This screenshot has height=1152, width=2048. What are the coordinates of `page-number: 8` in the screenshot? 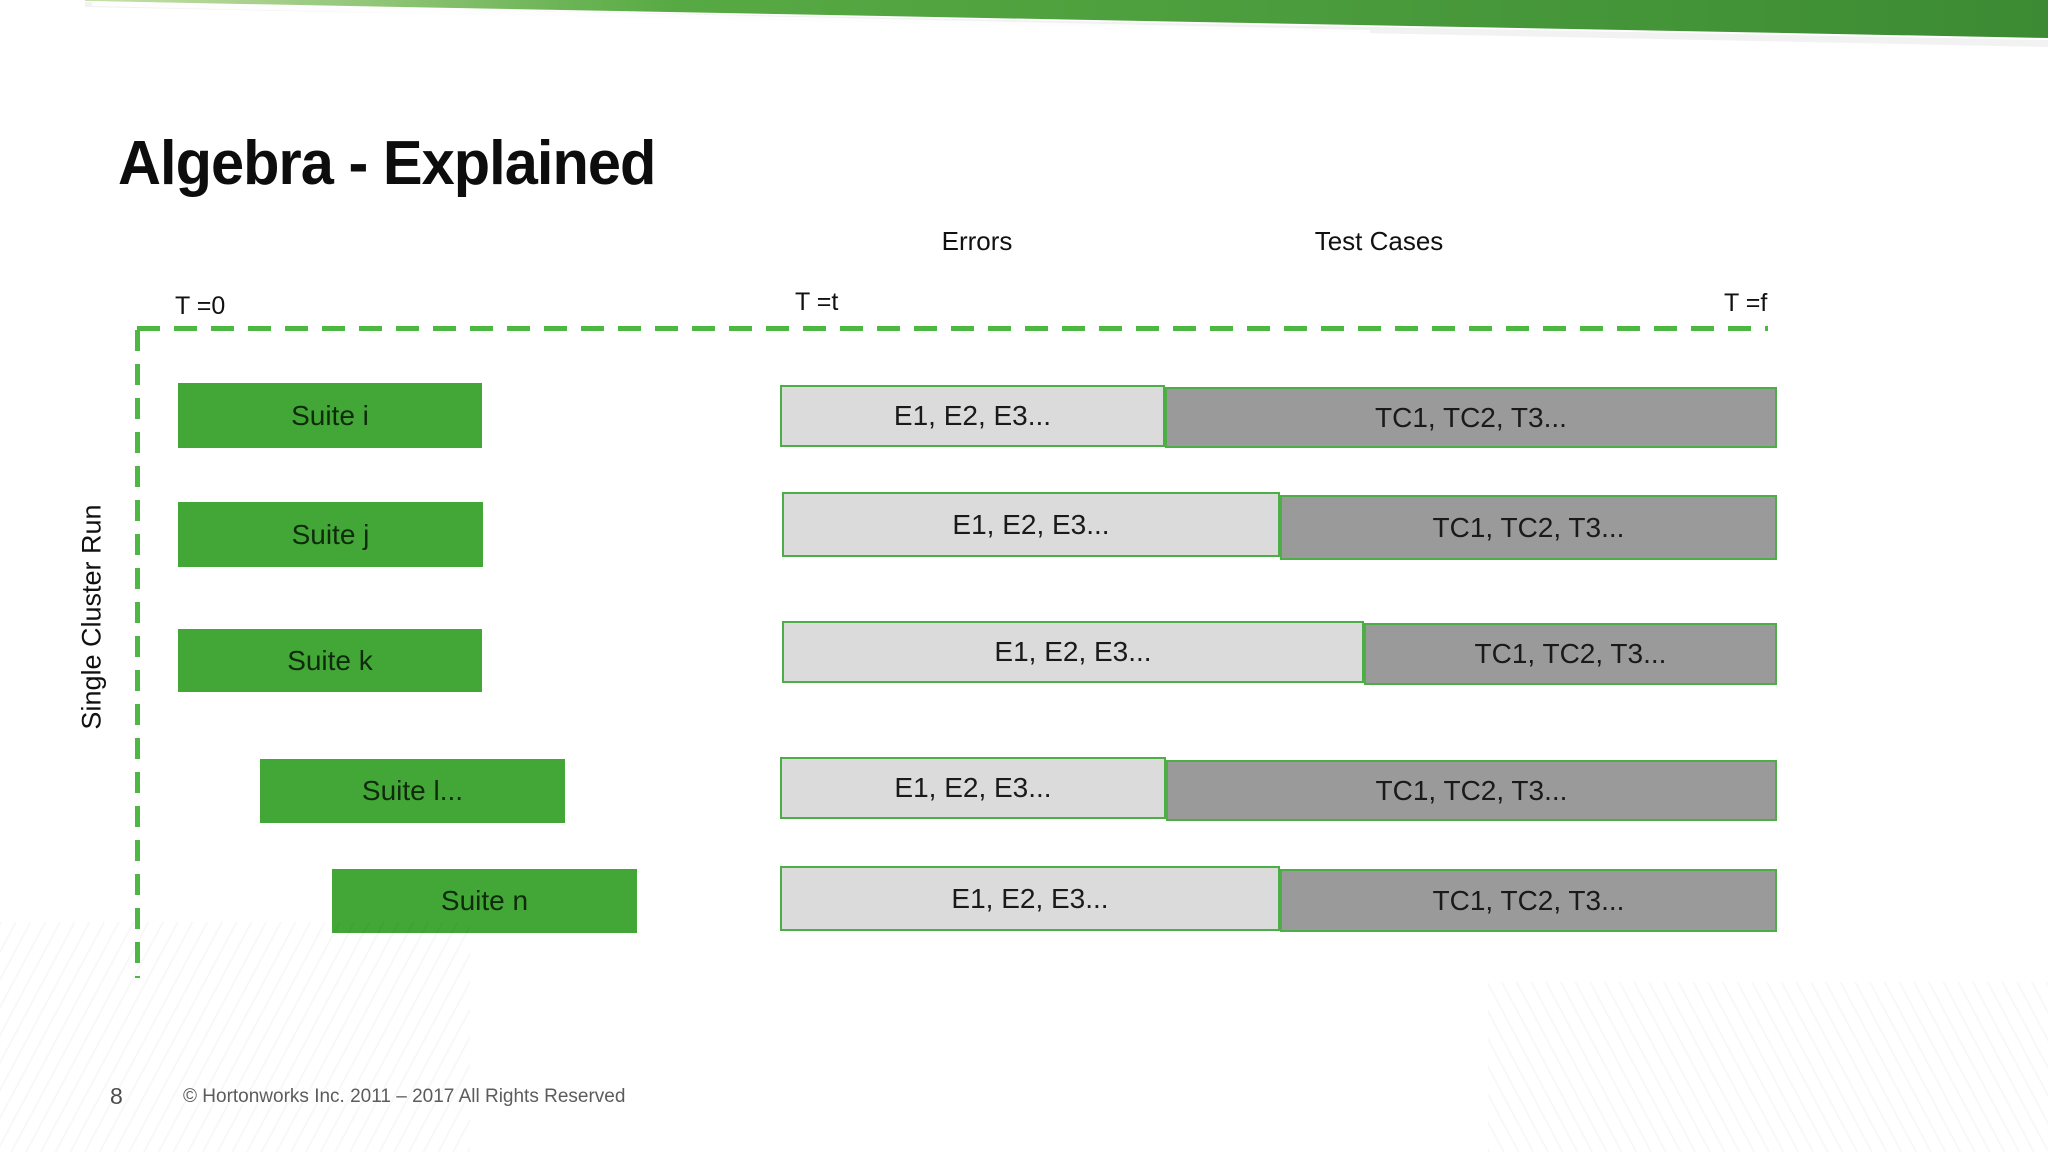 It's located at (116, 1096).